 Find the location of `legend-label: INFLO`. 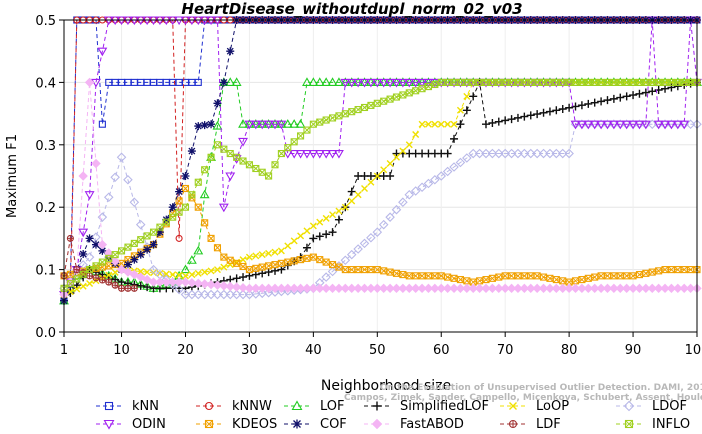

legend-label: INFLO is located at coordinates (671, 424).